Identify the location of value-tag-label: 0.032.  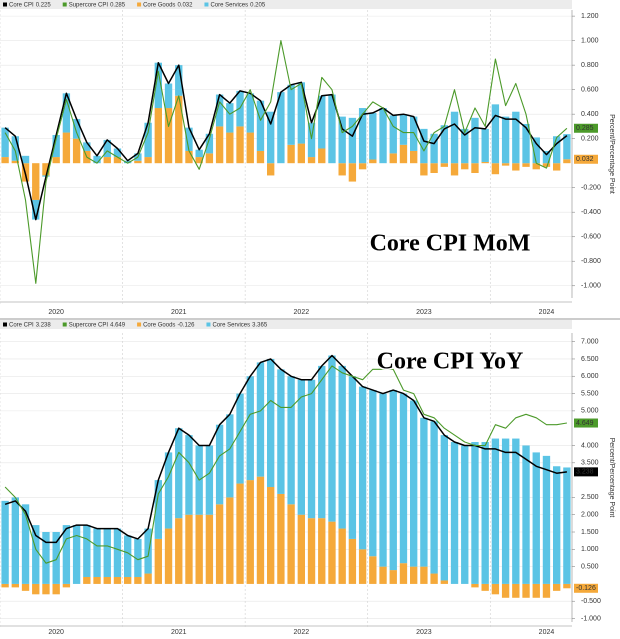
(585, 159).